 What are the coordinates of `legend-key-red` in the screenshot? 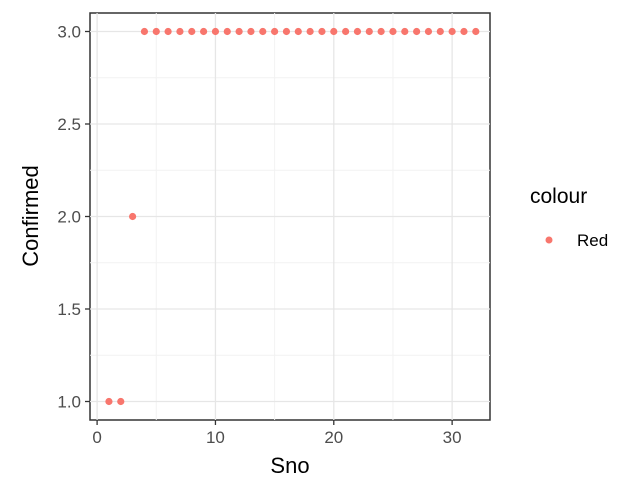 It's located at (549, 240).